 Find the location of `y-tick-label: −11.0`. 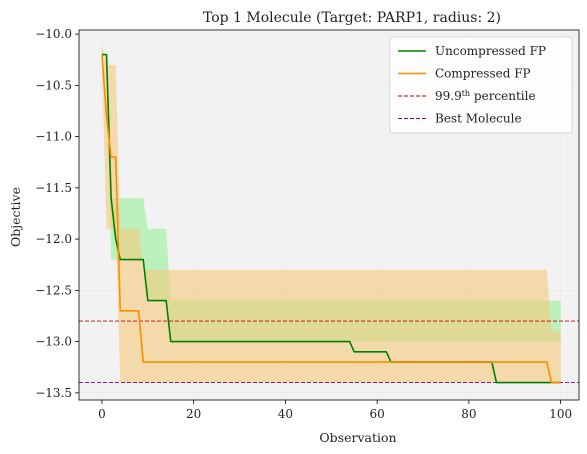

y-tick-label: −11.0 is located at coordinates (53, 137).